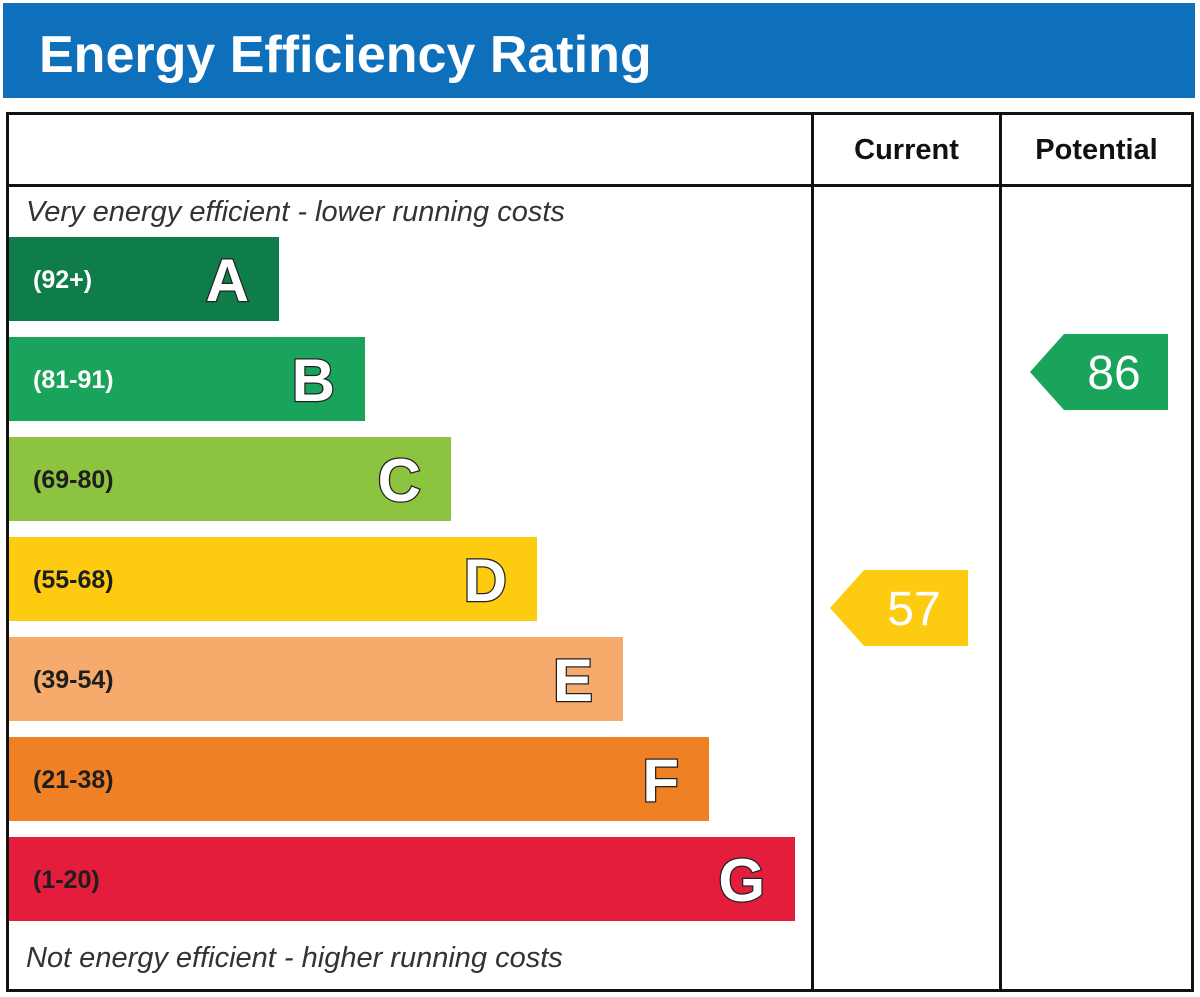  I want to click on band-letter-label: D, so click(485, 580).